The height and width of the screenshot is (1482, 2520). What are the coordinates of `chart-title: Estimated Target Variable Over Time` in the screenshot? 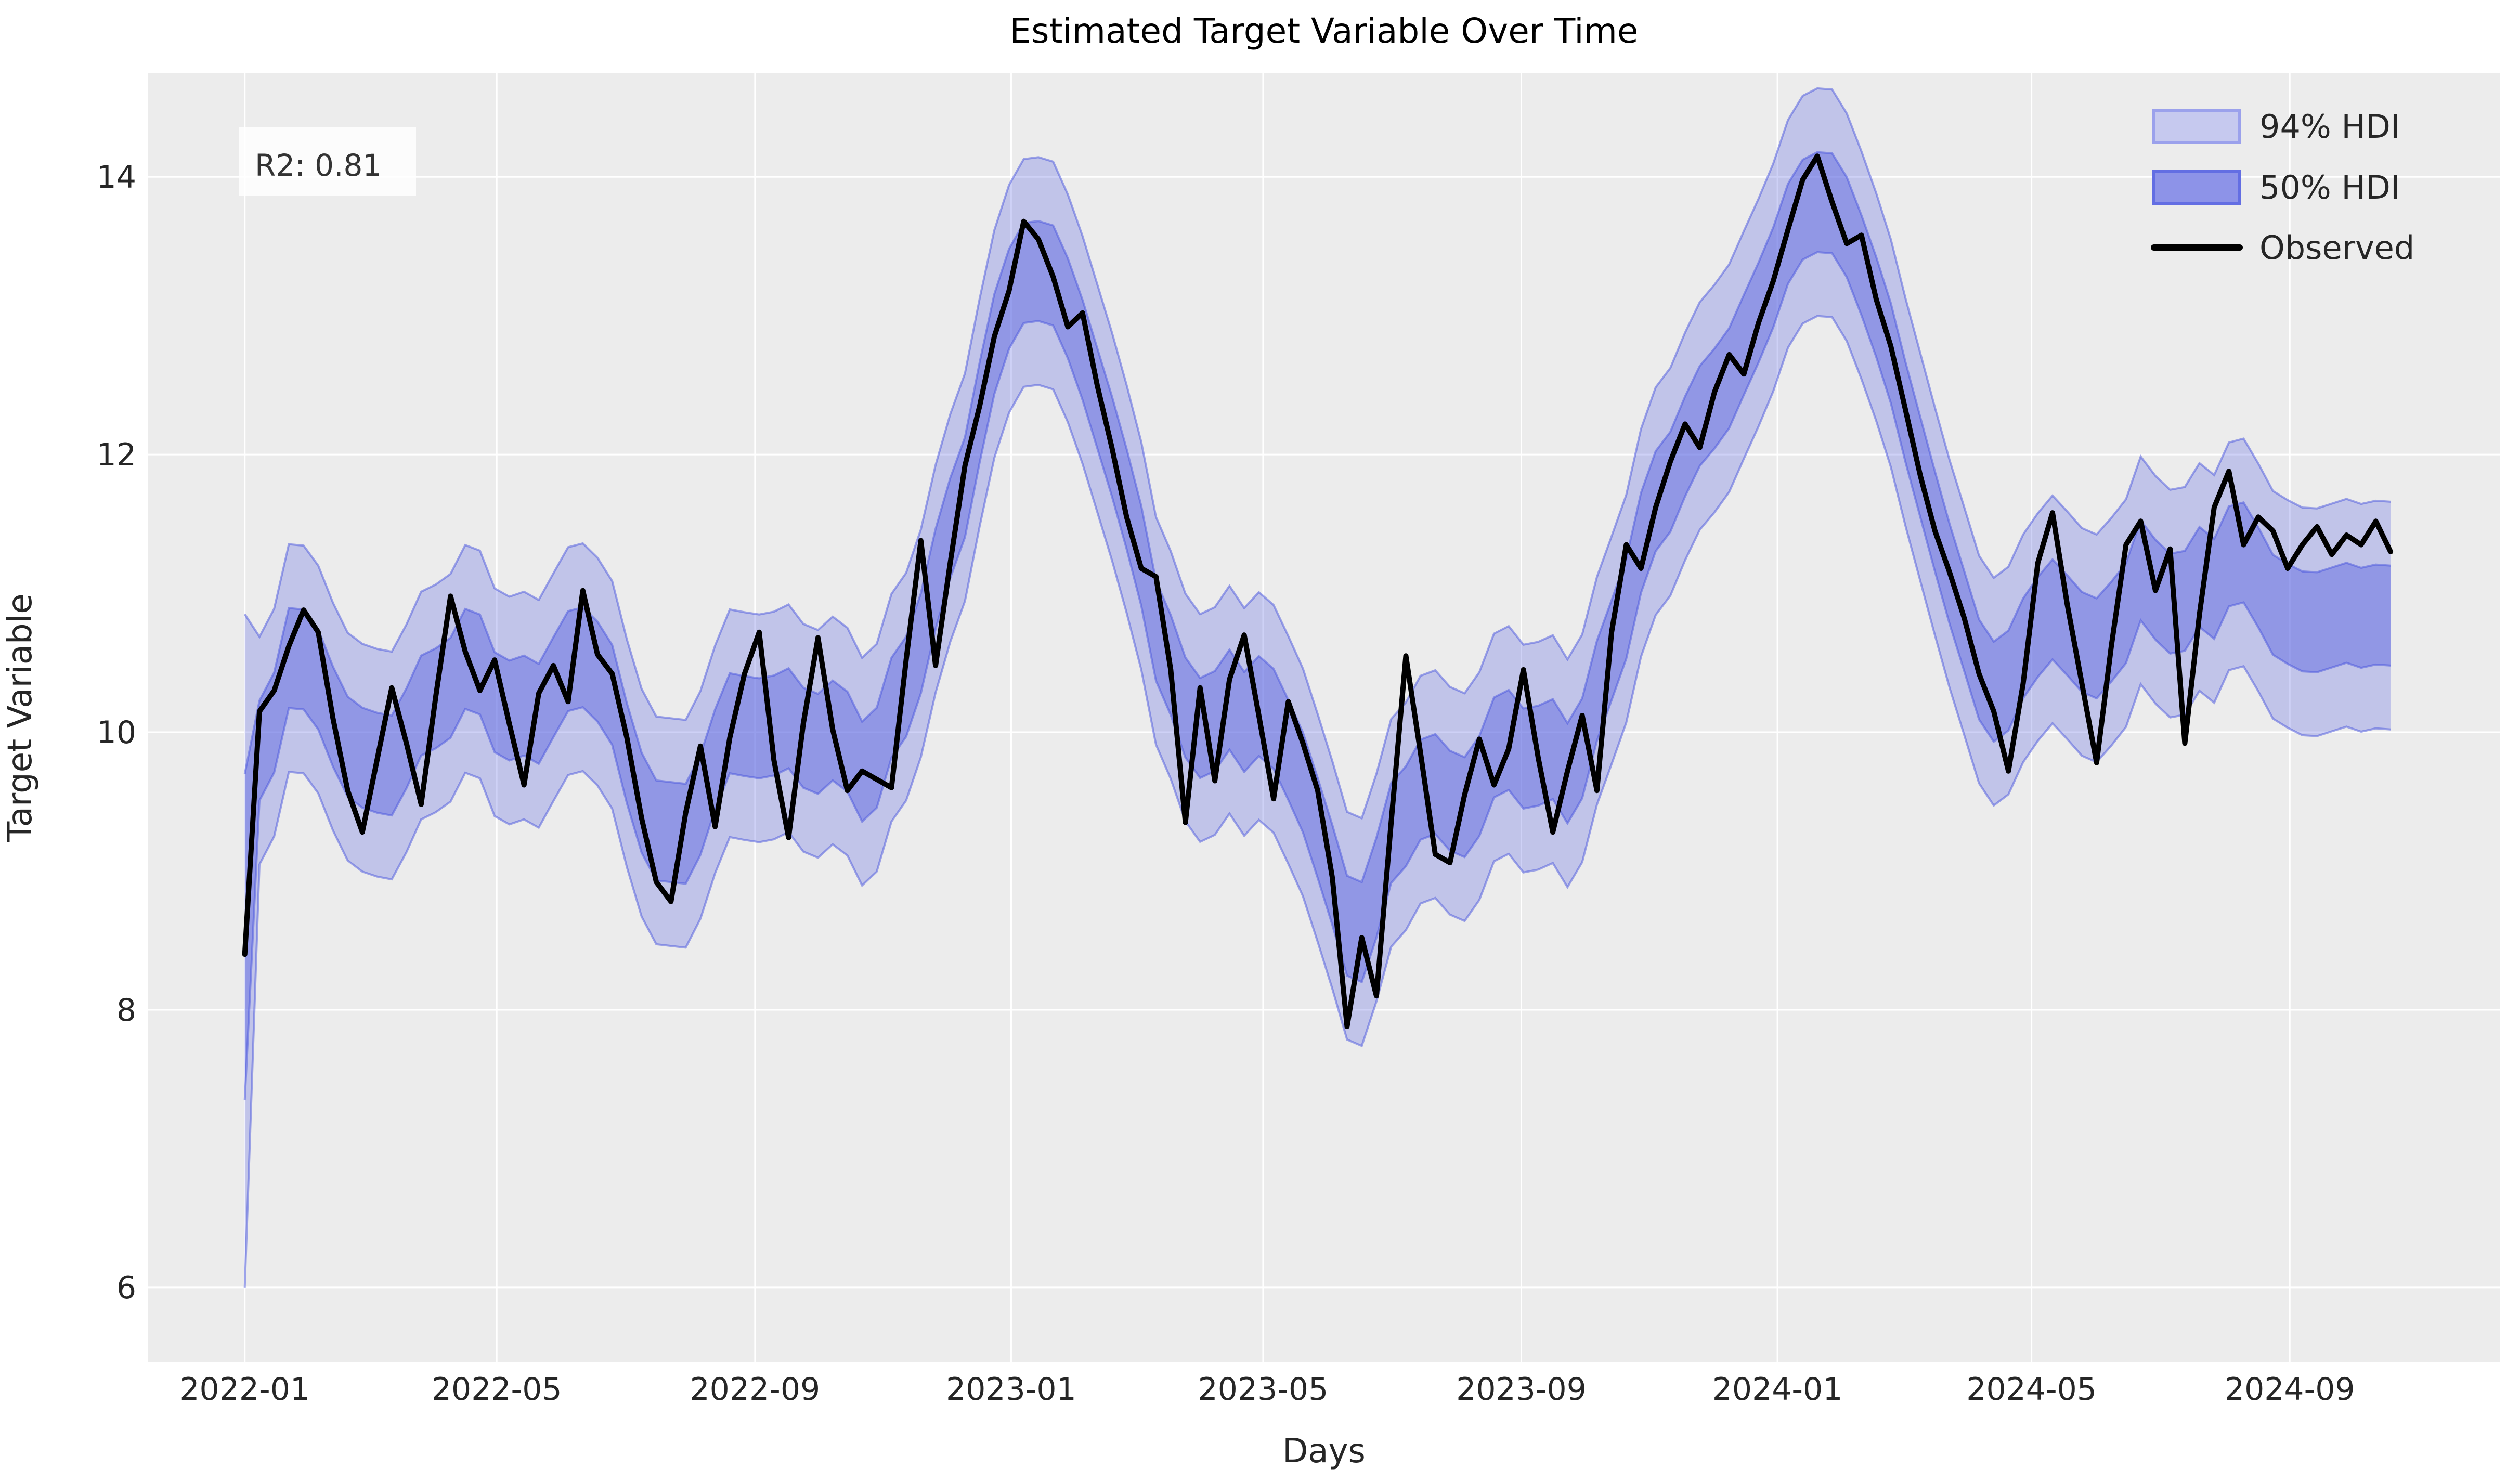 It's located at (1323, 31).